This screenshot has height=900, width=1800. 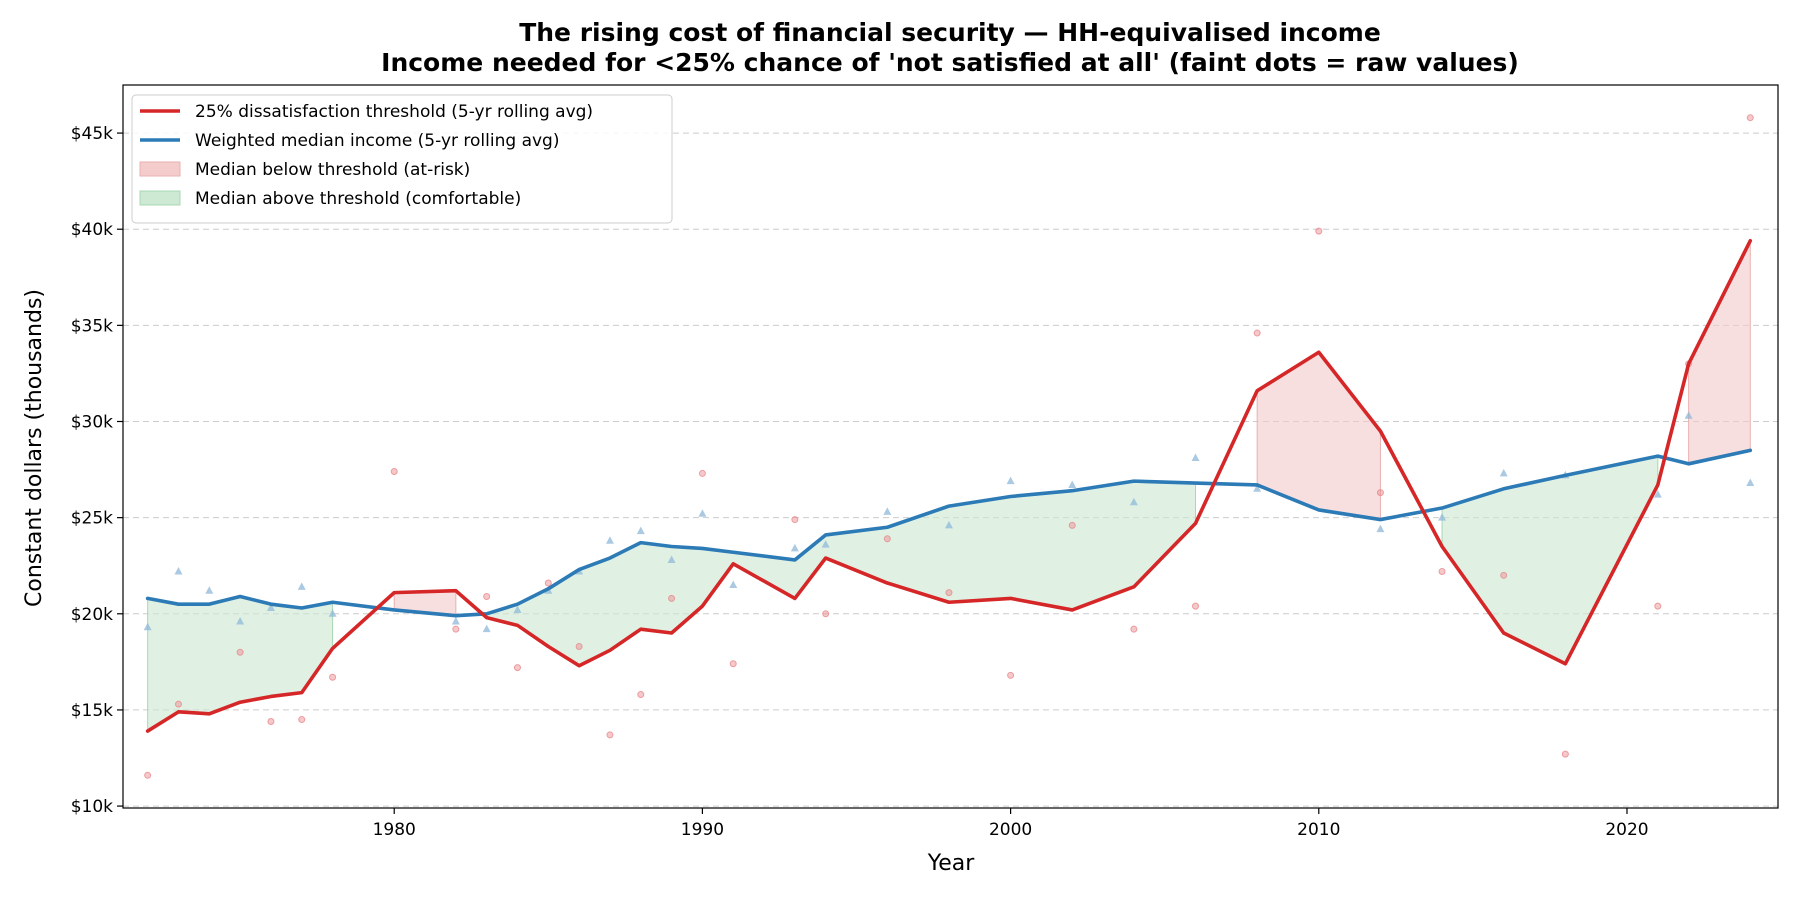 What do you see at coordinates (702, 830) in the screenshot?
I see `x-tick-label: 1990` at bounding box center [702, 830].